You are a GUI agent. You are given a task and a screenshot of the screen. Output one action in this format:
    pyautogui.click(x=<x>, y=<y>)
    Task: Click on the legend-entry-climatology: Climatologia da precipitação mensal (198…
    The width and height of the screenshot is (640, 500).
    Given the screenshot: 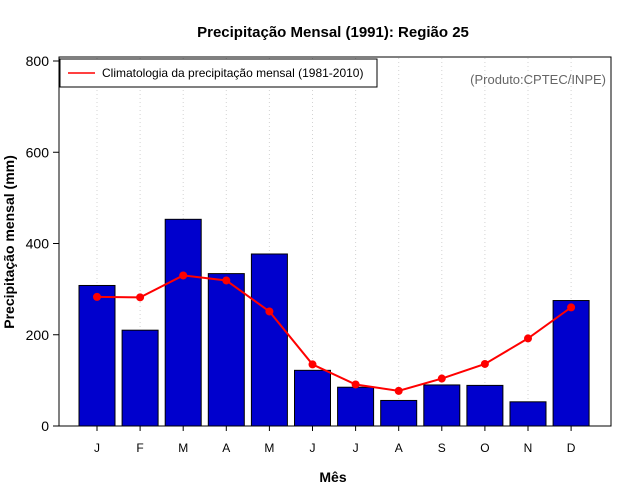 What is the action you would take?
    pyautogui.click(x=232, y=73)
    